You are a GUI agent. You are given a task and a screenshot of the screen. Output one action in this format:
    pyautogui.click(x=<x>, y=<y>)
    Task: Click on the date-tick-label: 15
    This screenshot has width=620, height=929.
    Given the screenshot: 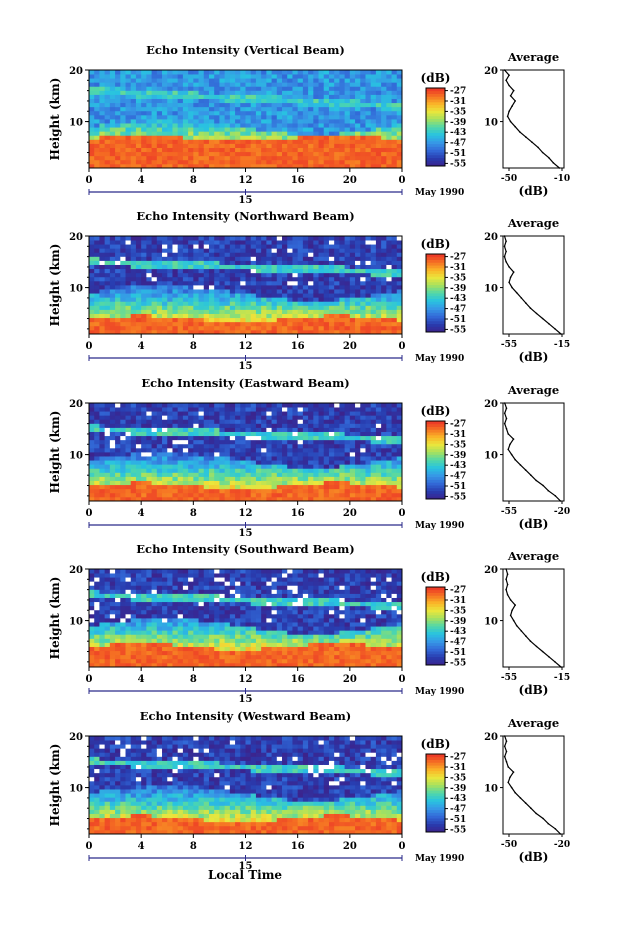 What is the action you would take?
    pyautogui.click(x=246, y=200)
    